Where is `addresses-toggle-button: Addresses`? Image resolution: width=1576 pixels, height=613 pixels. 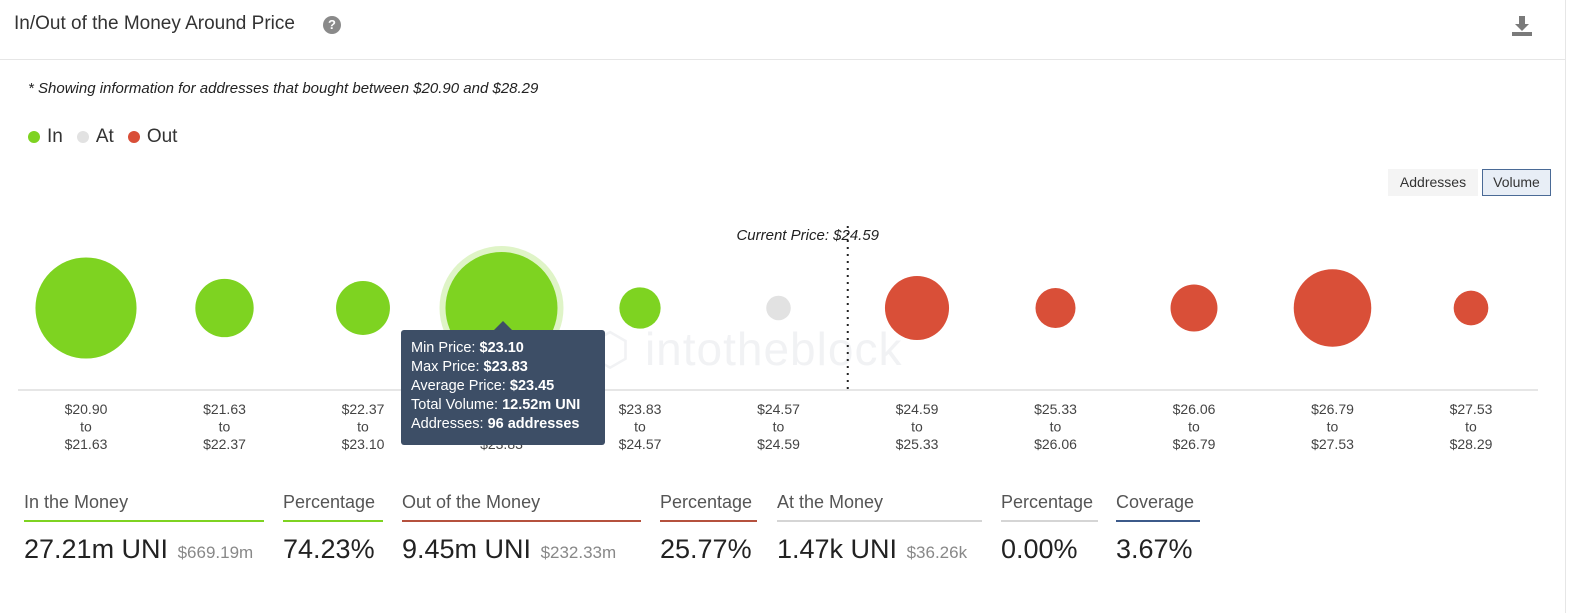 addresses-toggle-button: Addresses is located at coordinates (1433, 182).